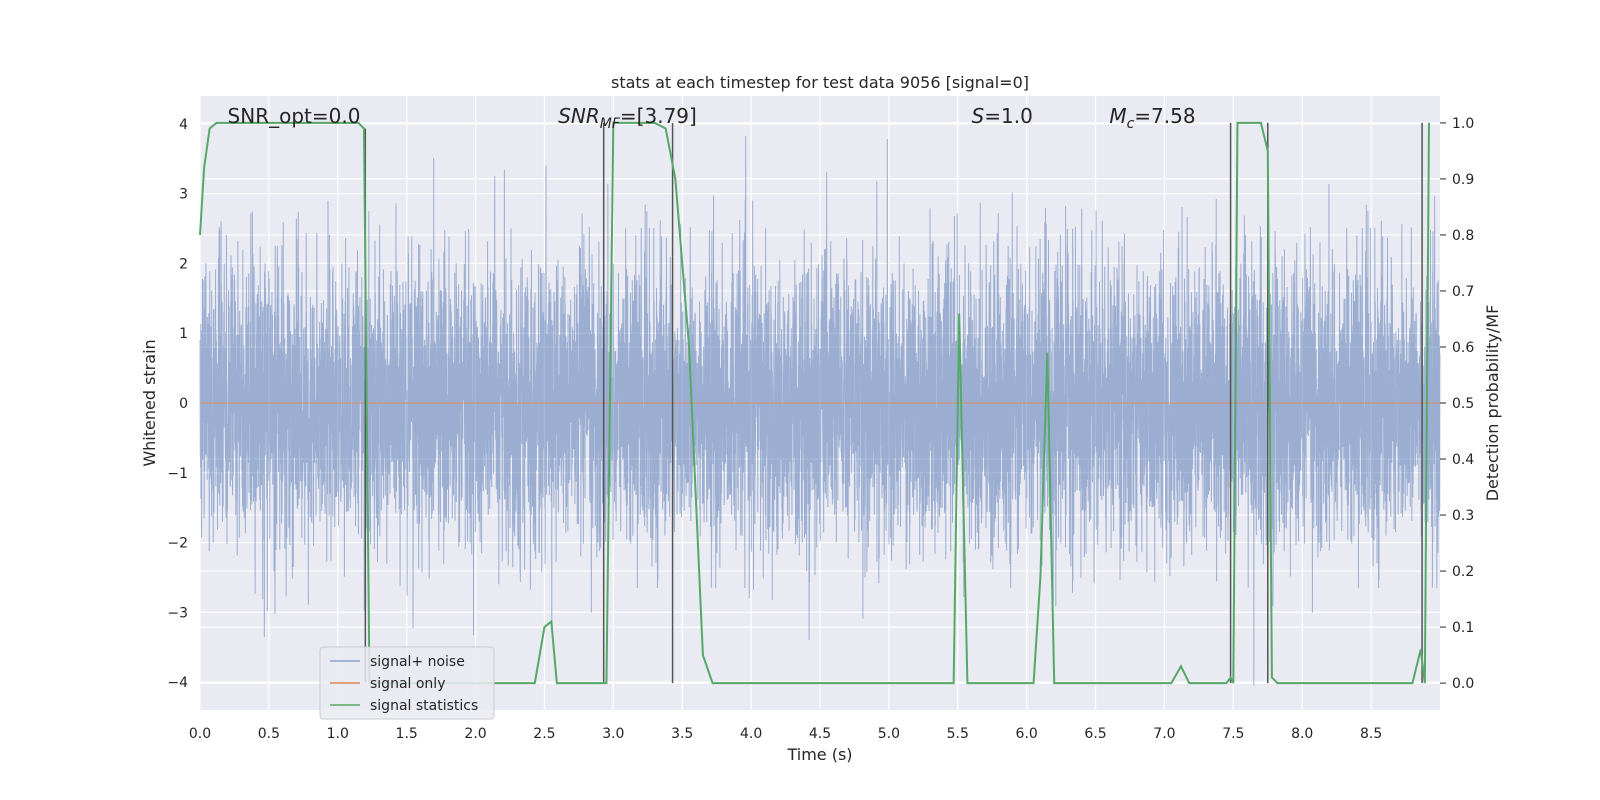 The image size is (1600, 800). Describe the element at coordinates (177, 474) in the screenshot. I see `y-tick-label: −1` at that location.